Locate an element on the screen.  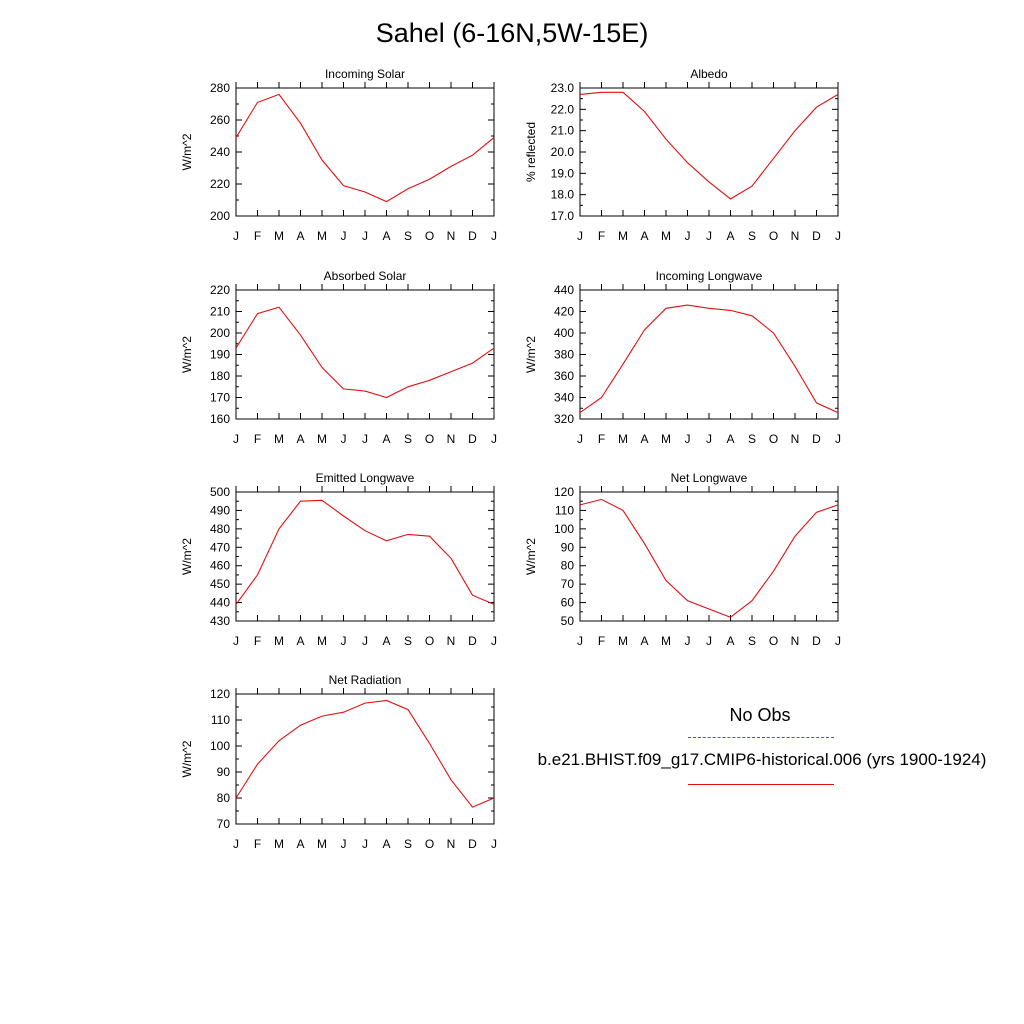
y-tick-label: 23.0 is located at coordinates (563, 88).